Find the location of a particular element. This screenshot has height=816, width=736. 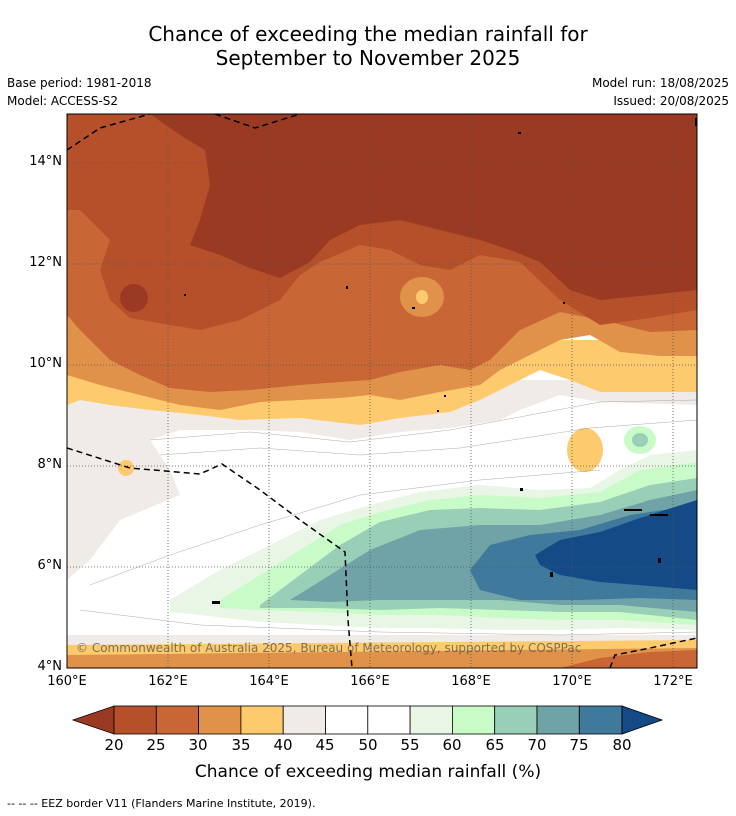

colorbar-tick-35: 35 is located at coordinates (241, 745).